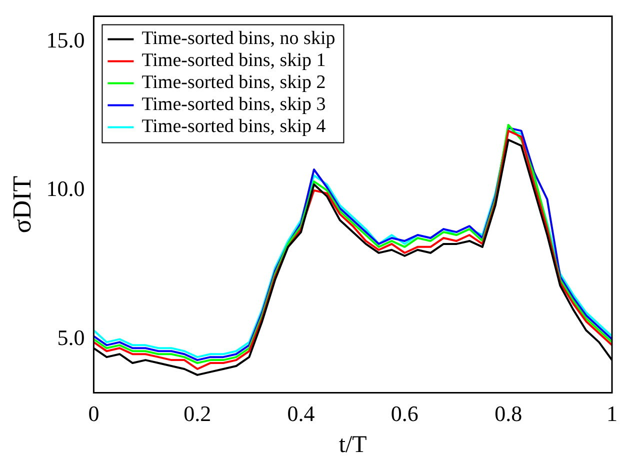 This screenshot has width=632, height=470. Describe the element at coordinates (612, 413) in the screenshot. I see `x-tick-label: 1` at that location.